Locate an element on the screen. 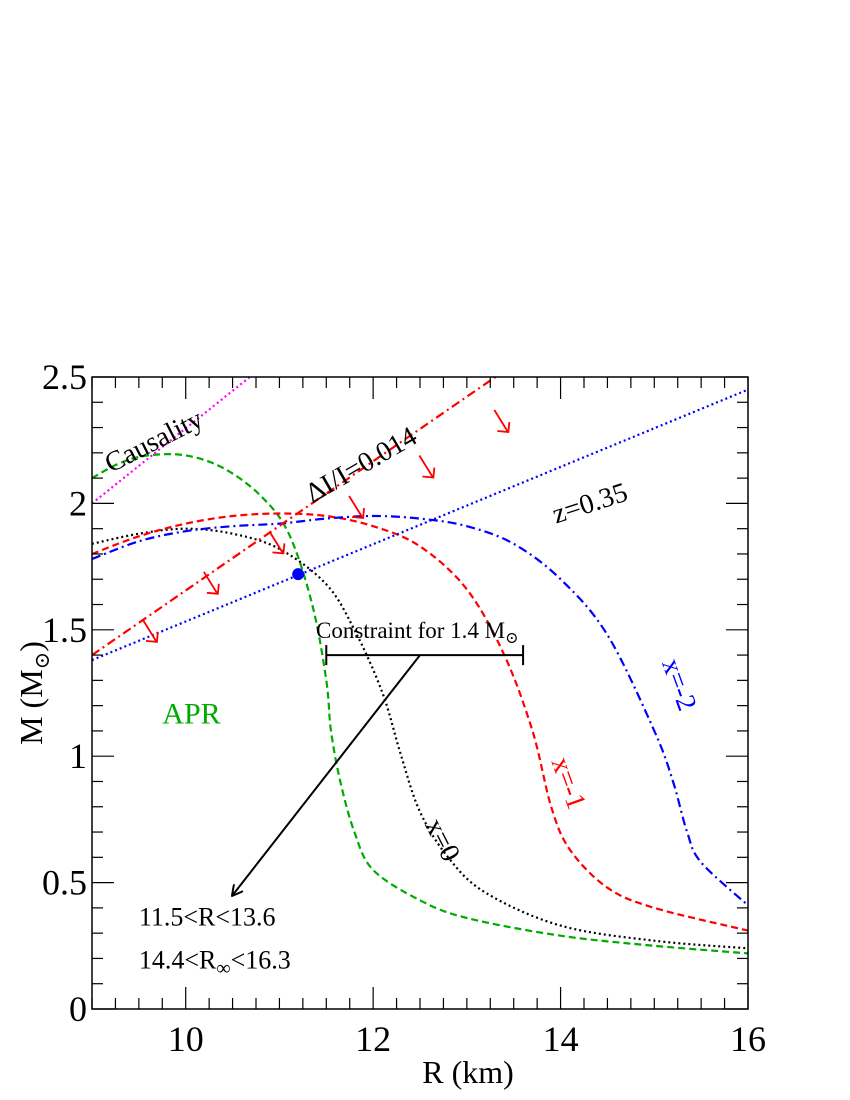  constraint-label-main: Constraint for 1.4 M is located at coordinates (410, 630).